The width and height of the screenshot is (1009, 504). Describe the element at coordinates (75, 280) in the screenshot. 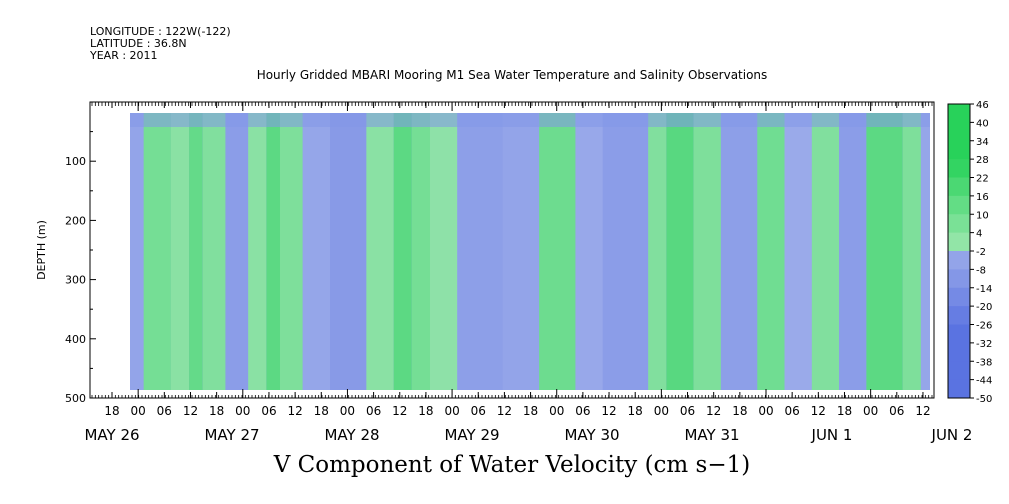

I see `y-tick-label: 300` at that location.